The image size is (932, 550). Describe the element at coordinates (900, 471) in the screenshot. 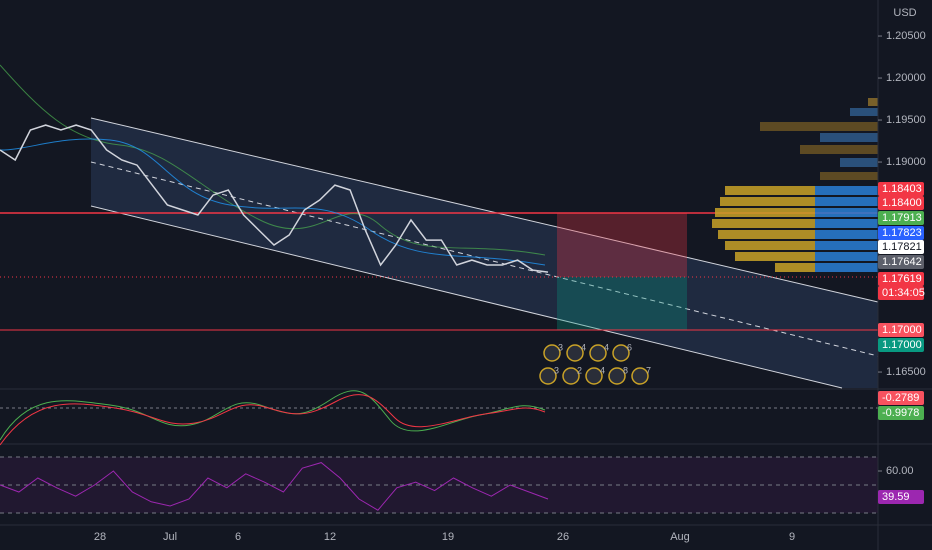

I see `y-tick-label: 60.00` at that location.